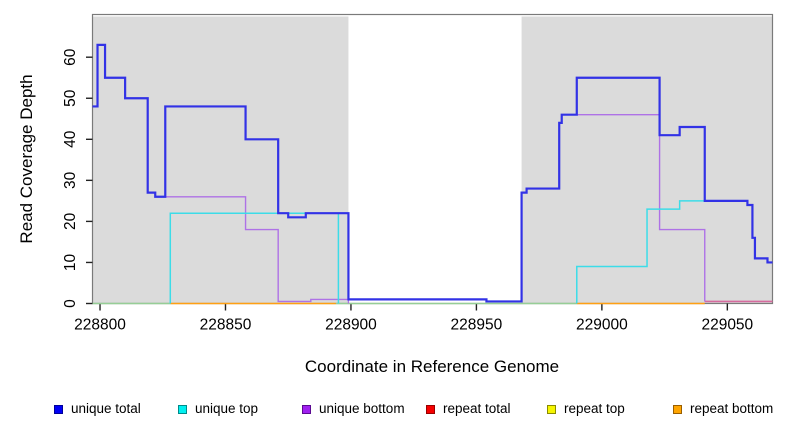  I want to click on x-tick-label: 228900, so click(351, 325).